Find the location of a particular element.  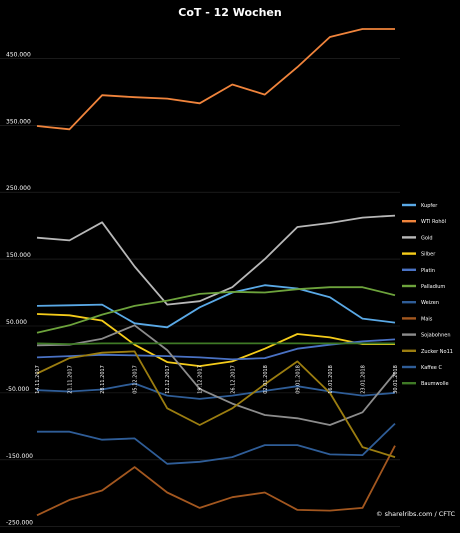

y-tick-label: 350.000 is located at coordinates (18, 121).